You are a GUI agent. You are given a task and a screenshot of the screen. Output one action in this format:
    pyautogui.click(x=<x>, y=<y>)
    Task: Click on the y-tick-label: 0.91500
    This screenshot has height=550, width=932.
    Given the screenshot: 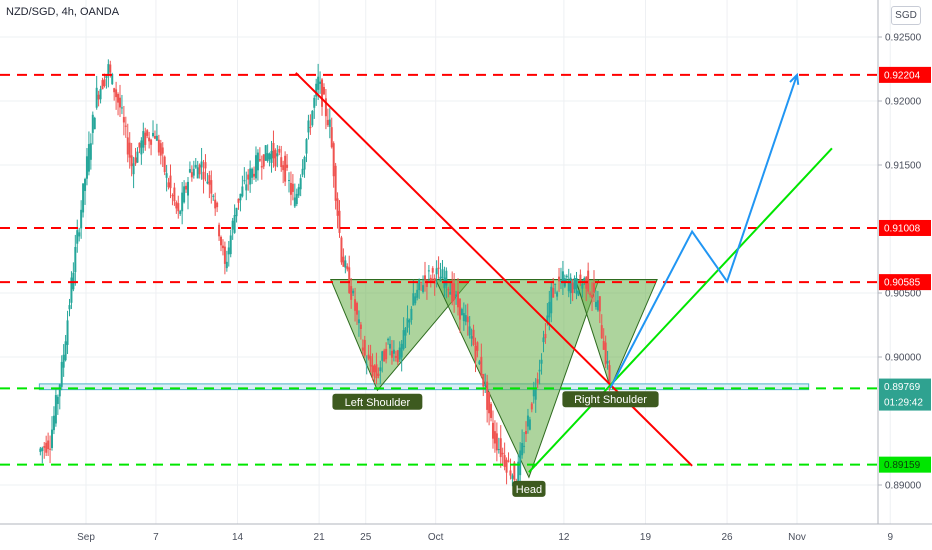 What is the action you would take?
    pyautogui.click(x=903, y=166)
    